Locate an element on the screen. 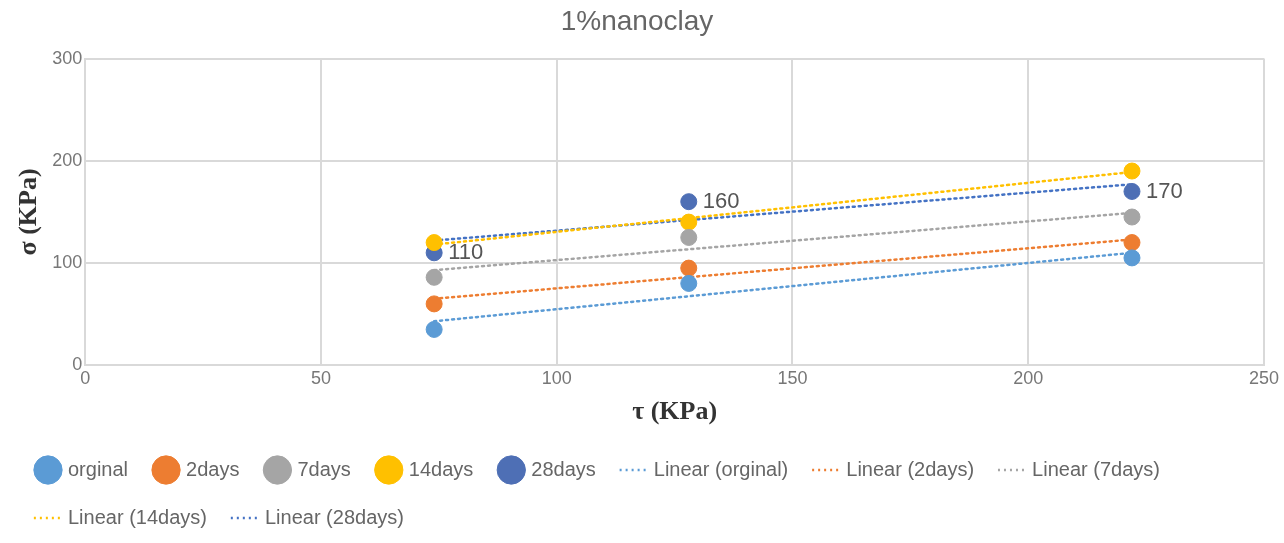 The height and width of the screenshot is (543, 1284). legend-label: 7days is located at coordinates (324, 468).